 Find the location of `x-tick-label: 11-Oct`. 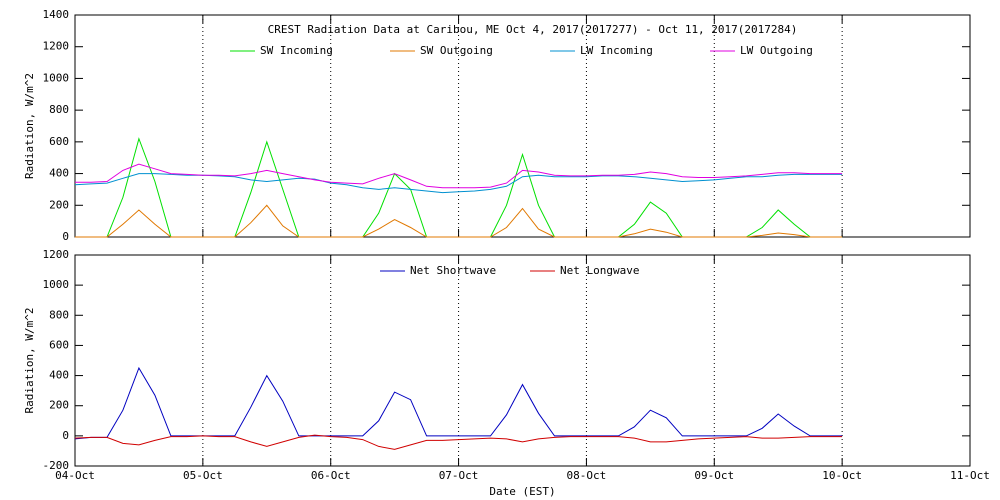

x-tick-label: 11-Oct is located at coordinates (970, 475).